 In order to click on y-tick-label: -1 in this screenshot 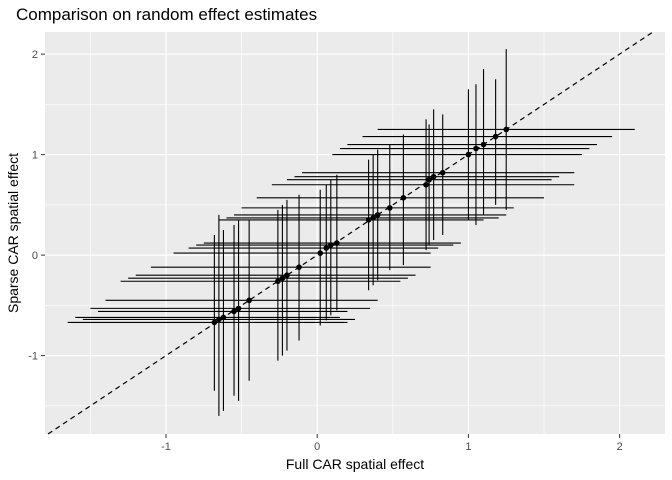, I will do `click(33, 357)`.